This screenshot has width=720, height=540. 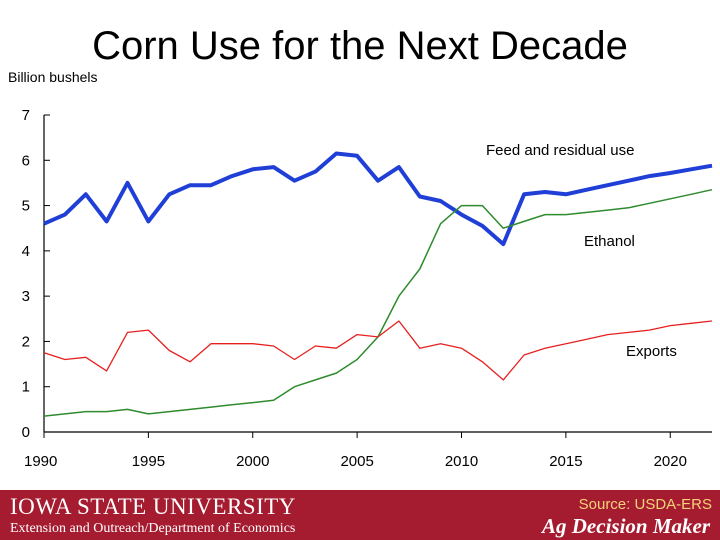 What do you see at coordinates (360, 46) in the screenshot?
I see `slide-title: Corn Use for the Next Decade` at bounding box center [360, 46].